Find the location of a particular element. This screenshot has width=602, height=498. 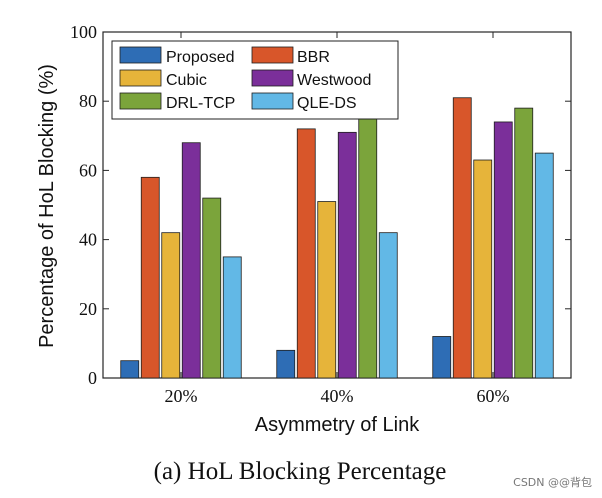

y-tick-label: 0 is located at coordinates (92, 378).